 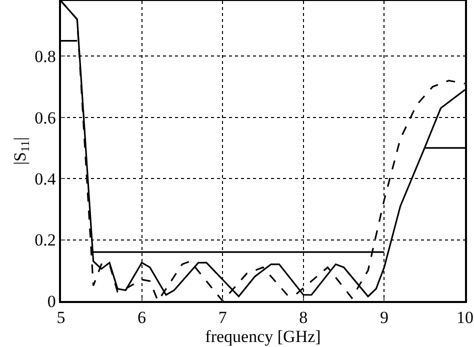 What do you see at coordinates (263, 336) in the screenshot?
I see `x-axis-title: frequency [GHz]` at bounding box center [263, 336].